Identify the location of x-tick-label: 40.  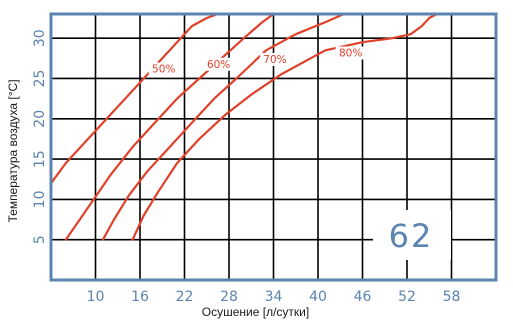
(318, 297).